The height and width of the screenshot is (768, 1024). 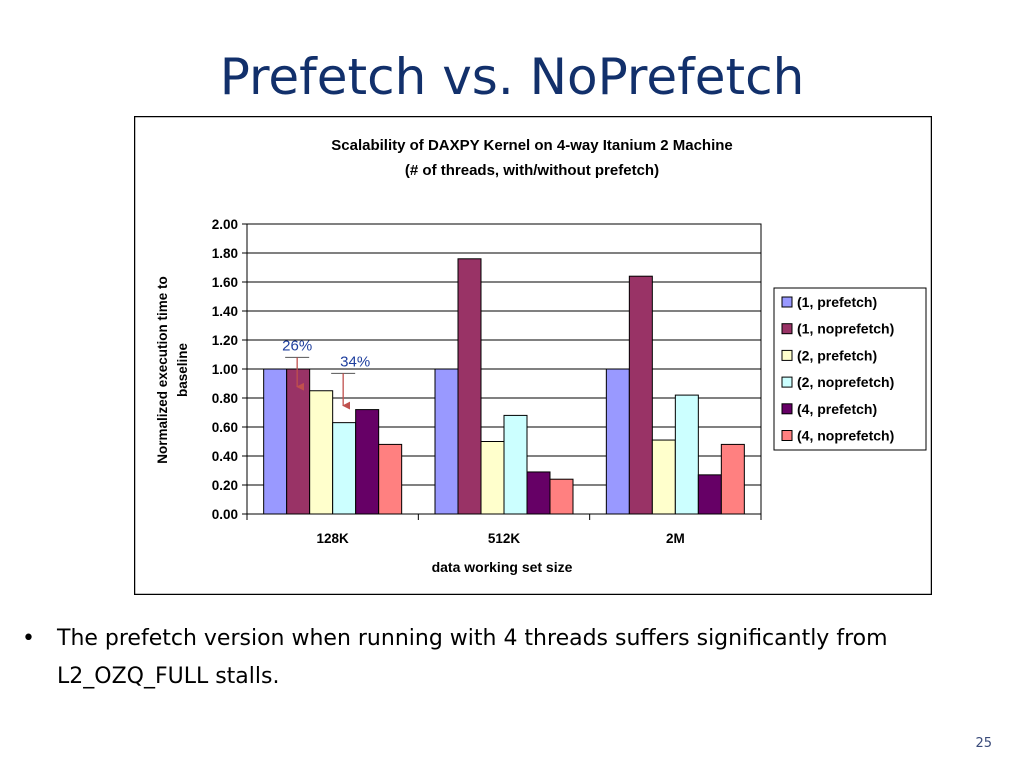 I want to click on x-axis-label: data working set size, so click(x=502, y=567).